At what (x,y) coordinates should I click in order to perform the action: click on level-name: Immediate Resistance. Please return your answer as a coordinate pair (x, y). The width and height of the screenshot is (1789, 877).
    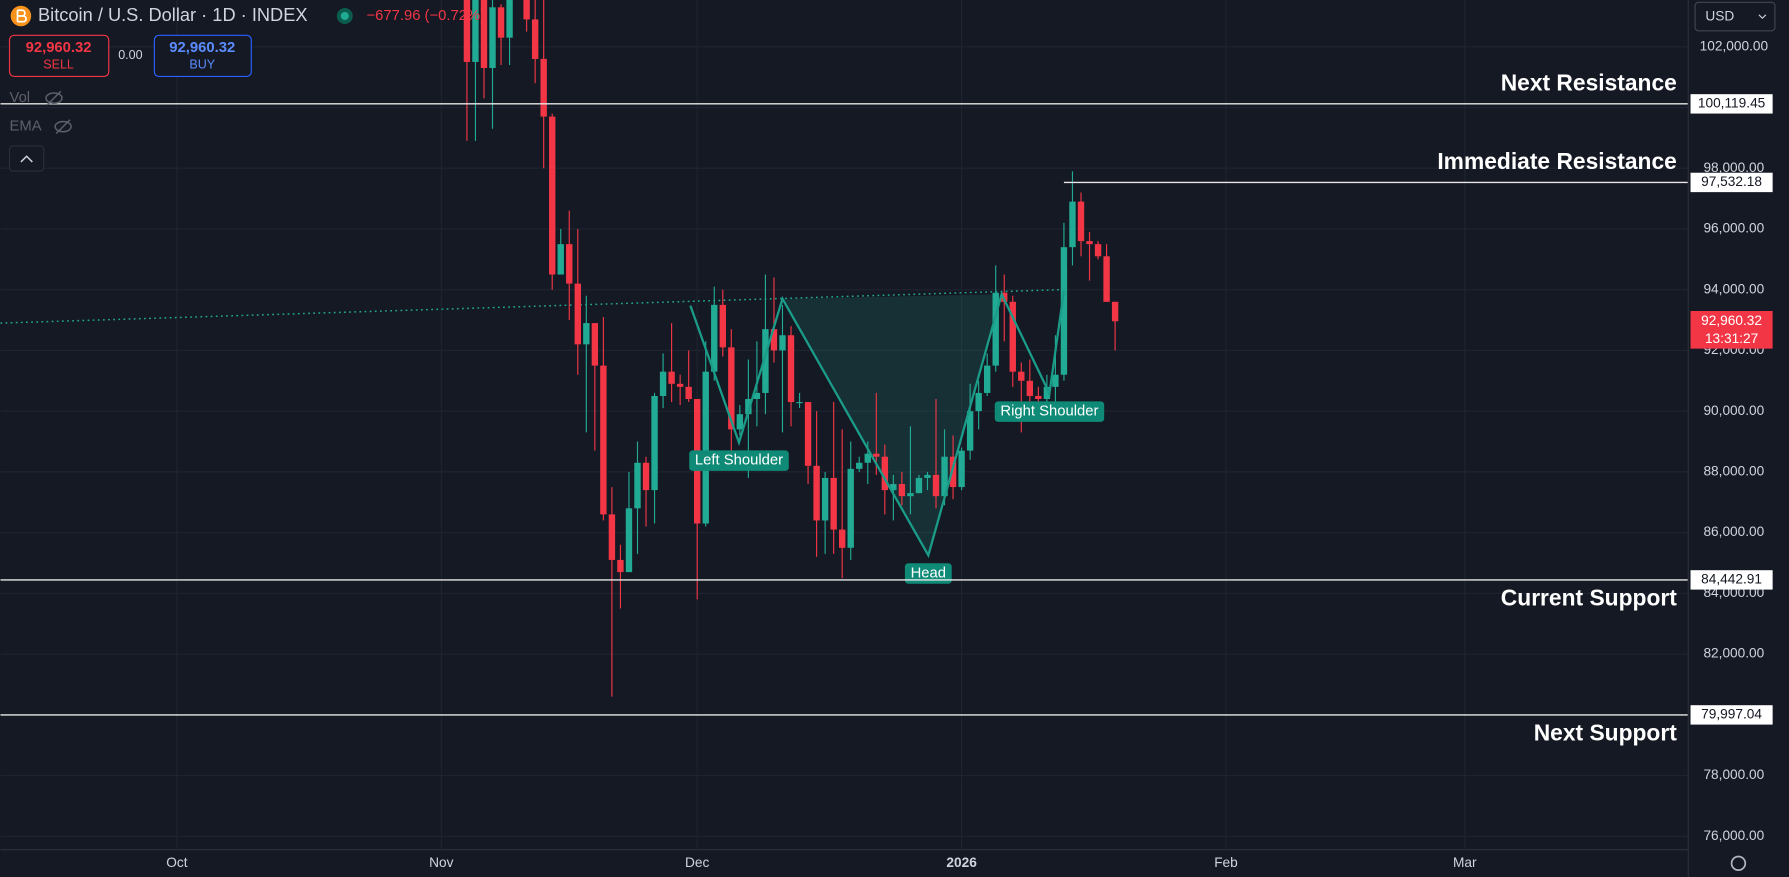
    Looking at the image, I should click on (1556, 161).